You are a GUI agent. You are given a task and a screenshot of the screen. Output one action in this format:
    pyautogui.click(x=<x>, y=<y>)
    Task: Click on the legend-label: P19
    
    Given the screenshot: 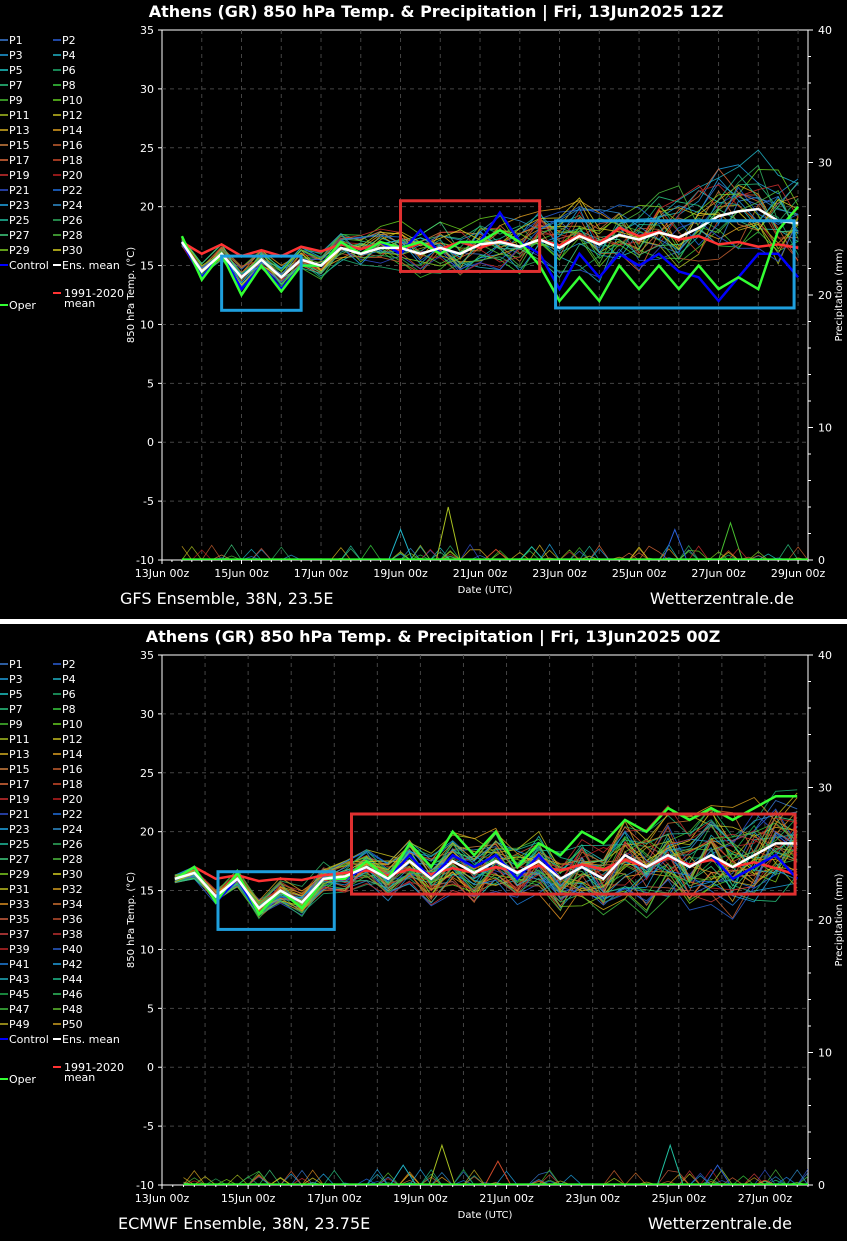 What is the action you would take?
    pyautogui.click(x=19, y=175)
    